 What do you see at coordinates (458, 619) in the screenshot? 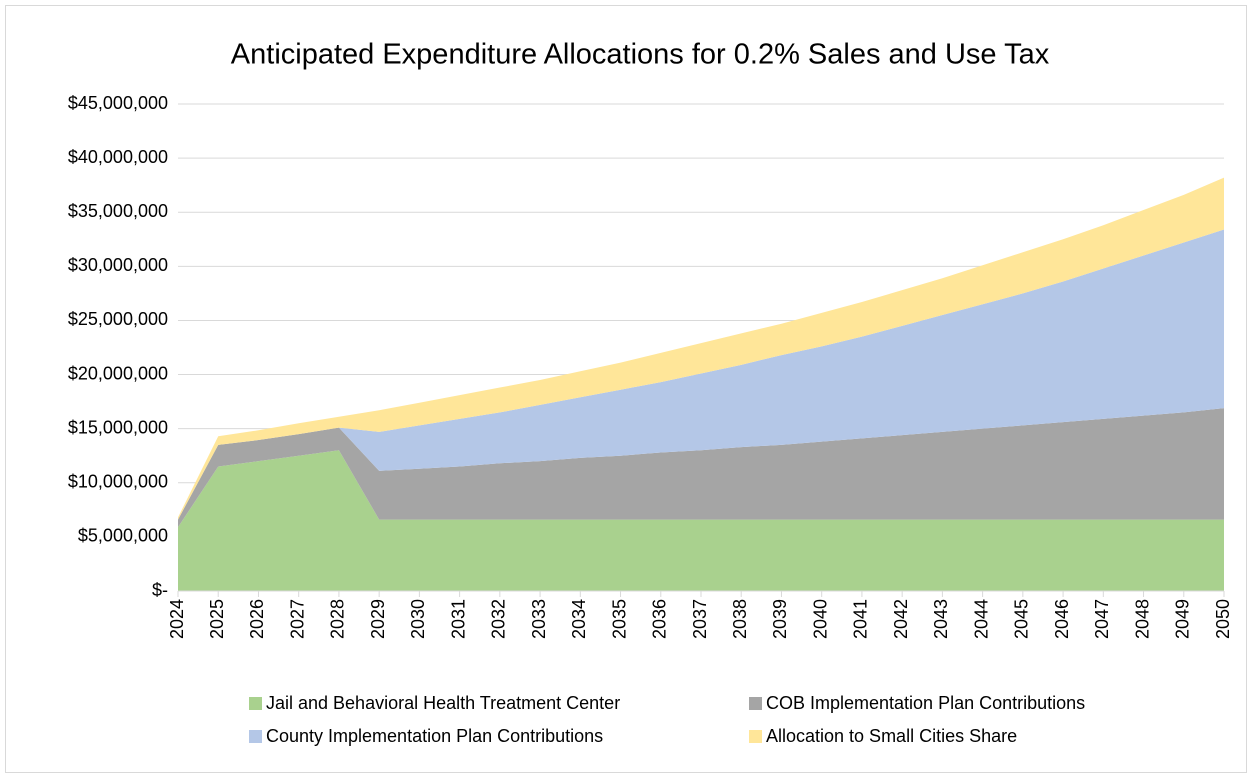
I see `x-tick-label: 2031` at bounding box center [458, 619].